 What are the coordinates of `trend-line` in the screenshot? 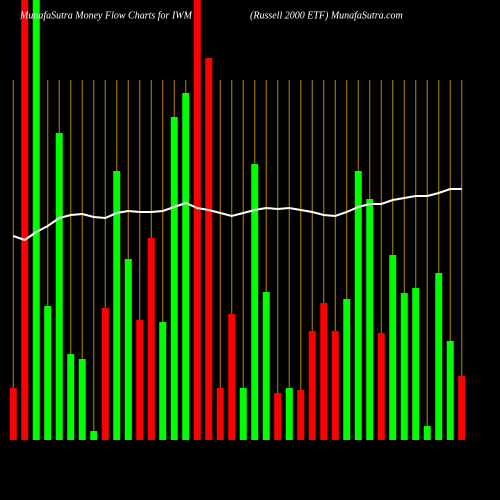 It's located at (237, 215).